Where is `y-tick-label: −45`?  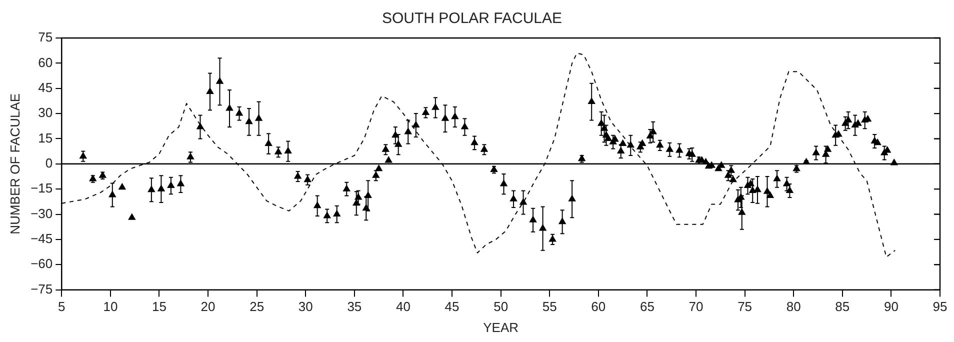
y-tick-label: −45 is located at coordinates (41, 238).